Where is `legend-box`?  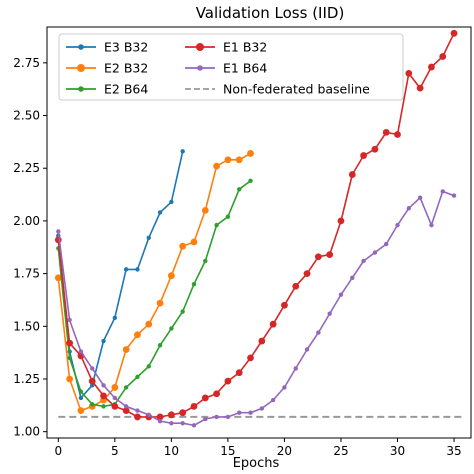 legend-box is located at coordinates (231, 67).